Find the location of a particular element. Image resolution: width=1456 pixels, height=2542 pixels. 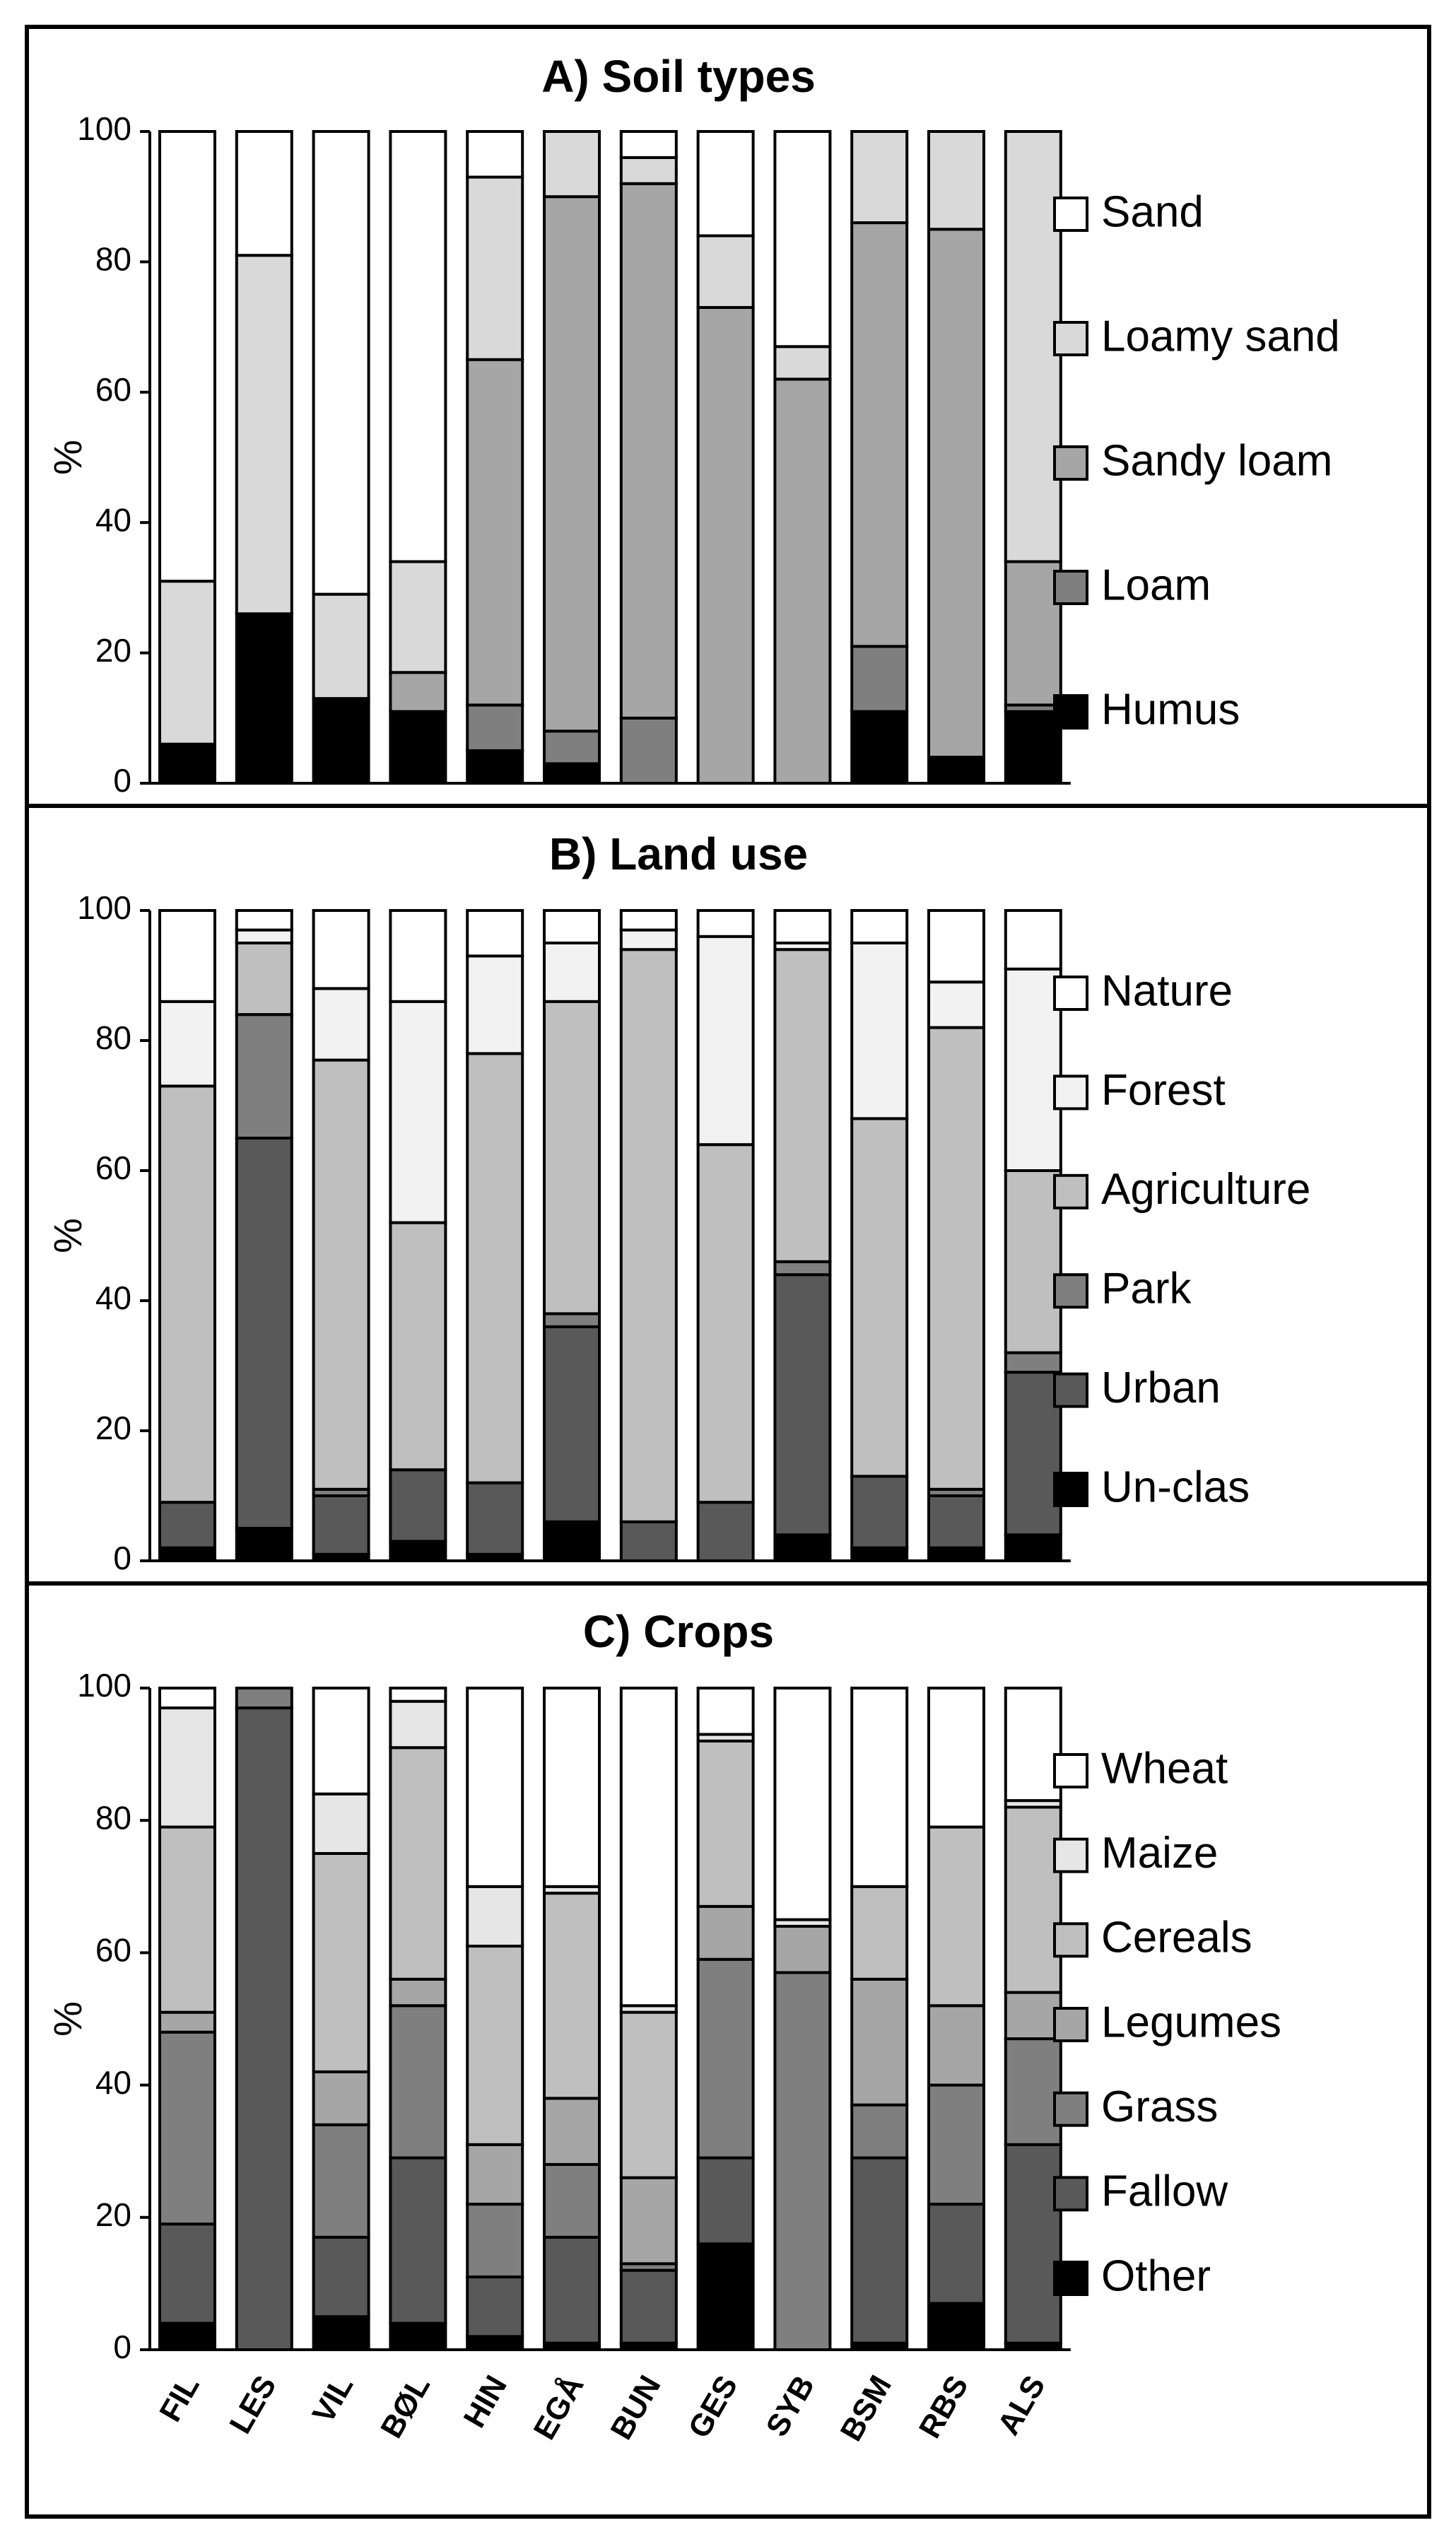

legend-label: Cereals is located at coordinates (1177, 1938).